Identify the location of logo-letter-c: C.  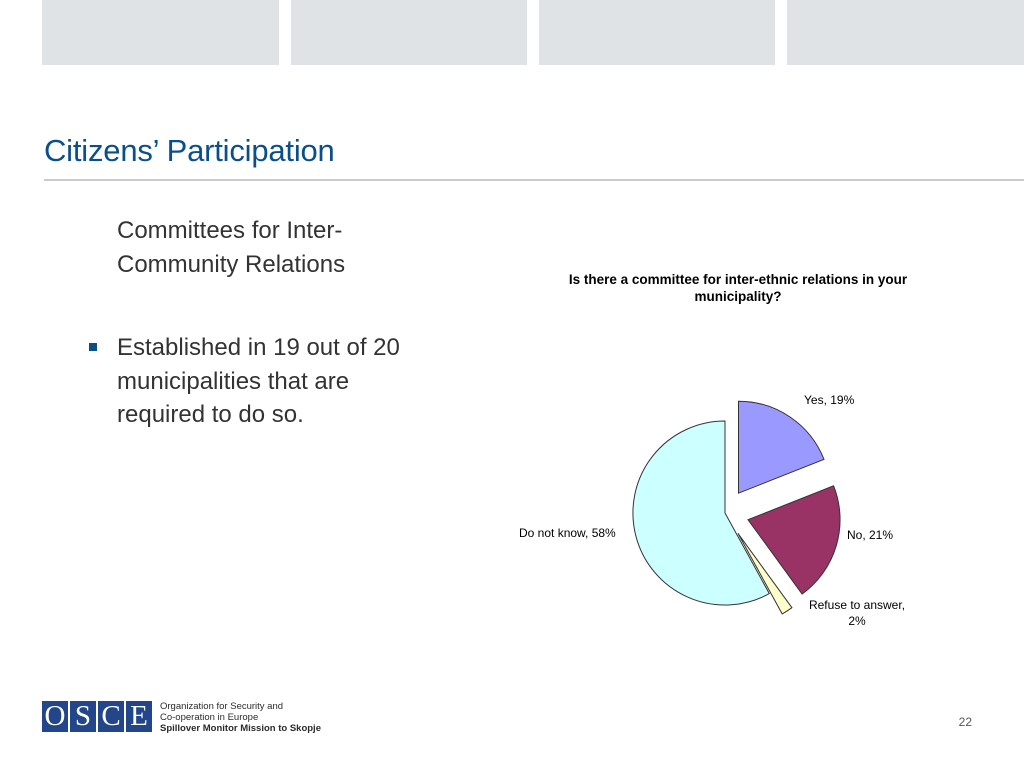
(111, 716).